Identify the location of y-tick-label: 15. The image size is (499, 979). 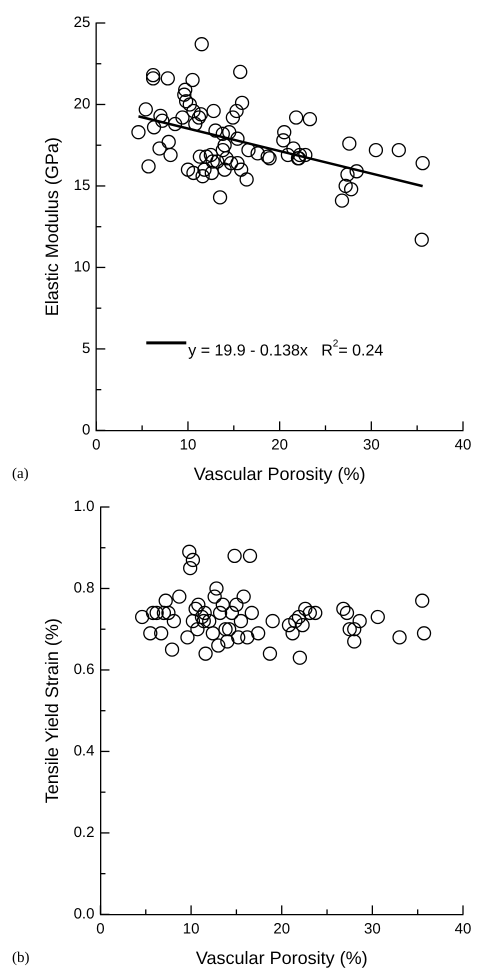
(82, 185).